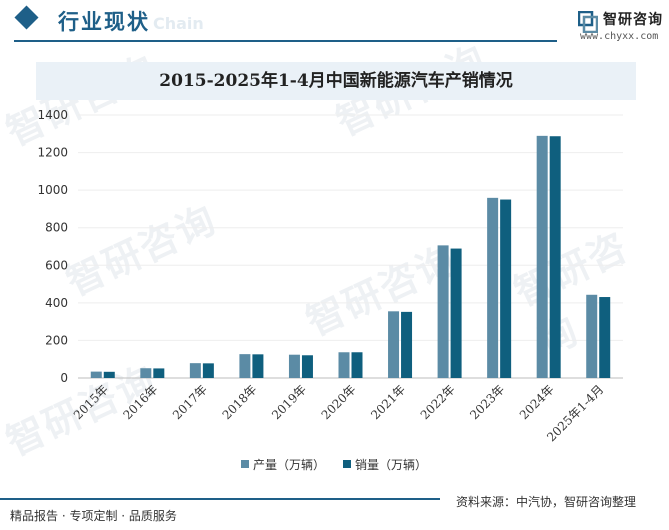  Describe the element at coordinates (633, 20) in the screenshot. I see `logo-name: 智研咨询` at that location.